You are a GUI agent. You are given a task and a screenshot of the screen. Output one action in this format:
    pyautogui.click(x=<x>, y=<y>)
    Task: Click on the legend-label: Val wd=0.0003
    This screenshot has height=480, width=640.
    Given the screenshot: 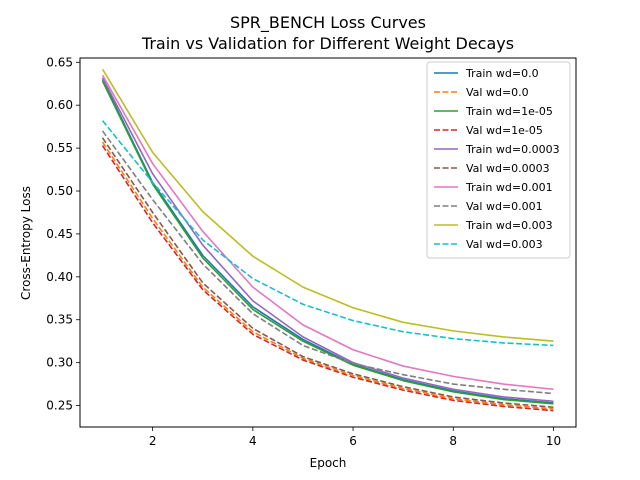 What is the action you would take?
    pyautogui.click(x=508, y=168)
    